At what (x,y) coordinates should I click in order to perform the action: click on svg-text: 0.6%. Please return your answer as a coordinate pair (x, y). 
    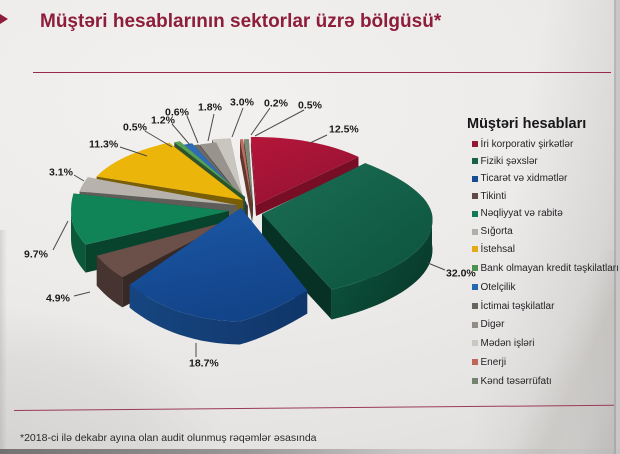
    Looking at the image, I should click on (177, 113).